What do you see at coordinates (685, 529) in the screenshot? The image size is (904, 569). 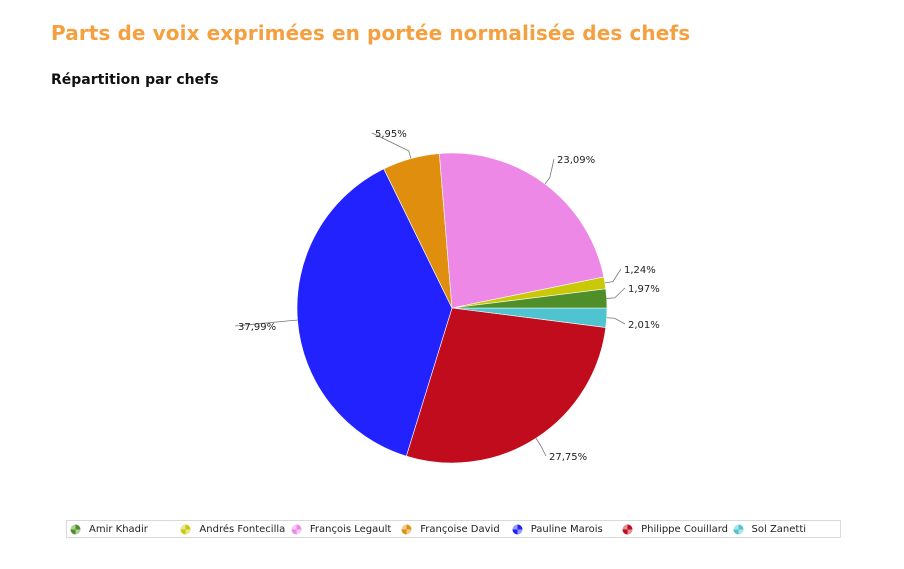 I see `legend-label: Philippe Couillard` at bounding box center [685, 529].